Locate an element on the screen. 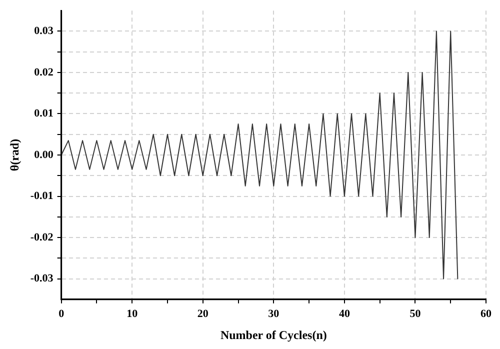 Image resolution: width=500 pixels, height=349 pixels. y-tick-label: 0.00 is located at coordinates (44, 154).